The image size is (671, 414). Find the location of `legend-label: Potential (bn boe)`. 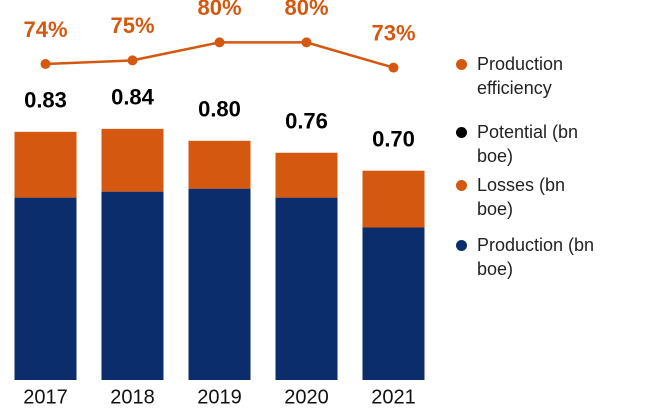

legend-label: Potential (bn boe) is located at coordinates (528, 144).